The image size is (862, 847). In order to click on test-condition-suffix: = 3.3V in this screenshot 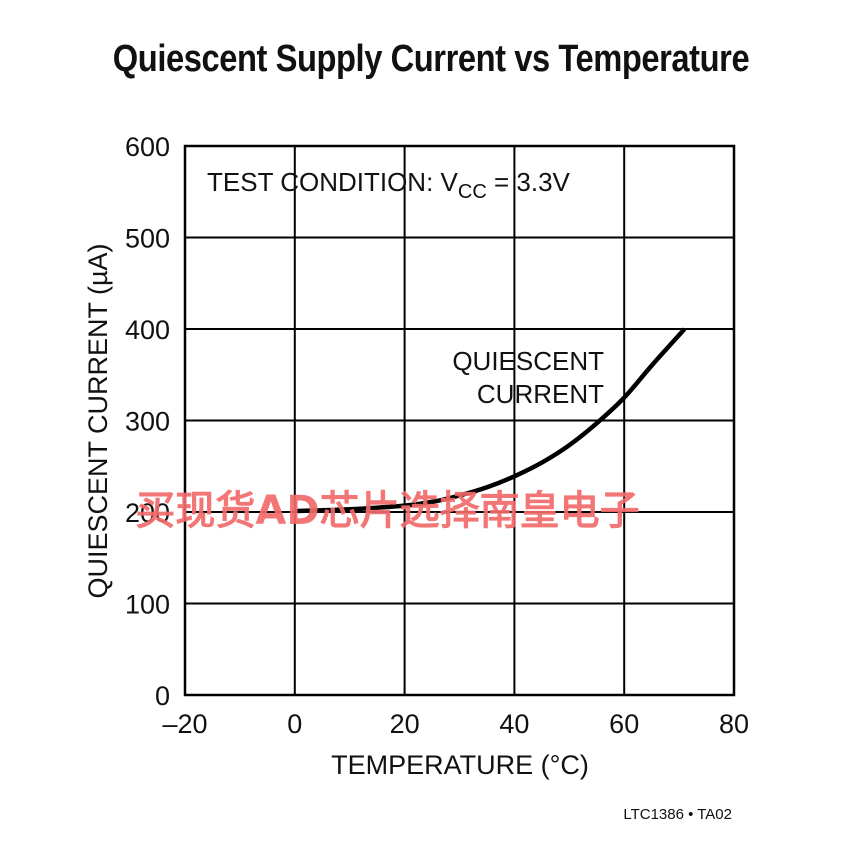, I will do `click(529, 182)`.